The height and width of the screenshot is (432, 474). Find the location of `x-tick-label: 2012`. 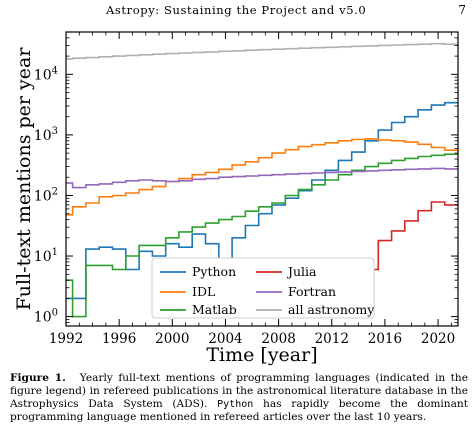

x-tick-label: 2012 is located at coordinates (332, 339).